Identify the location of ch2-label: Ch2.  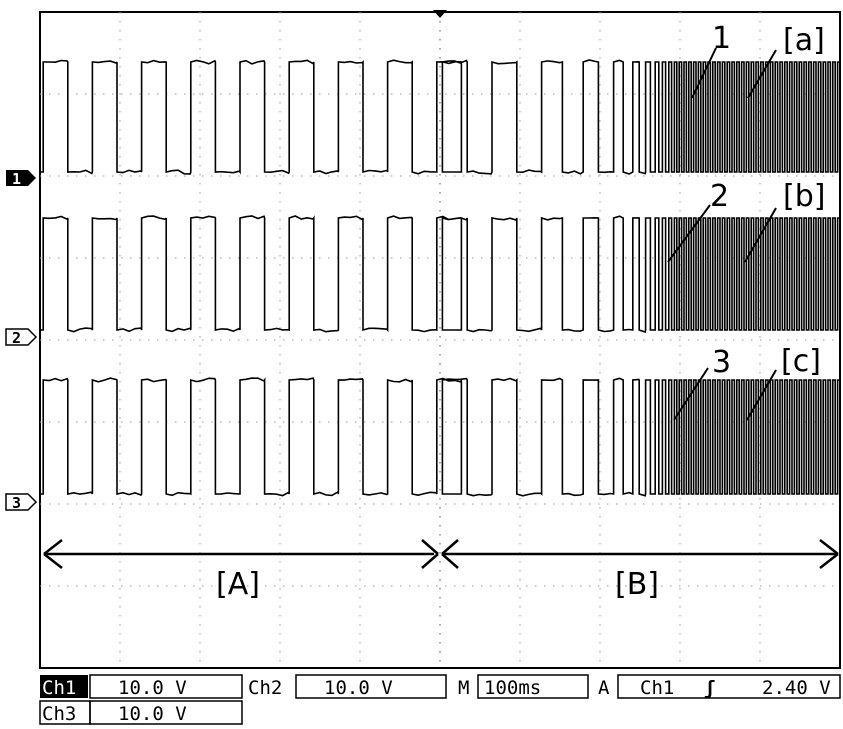
(265, 688).